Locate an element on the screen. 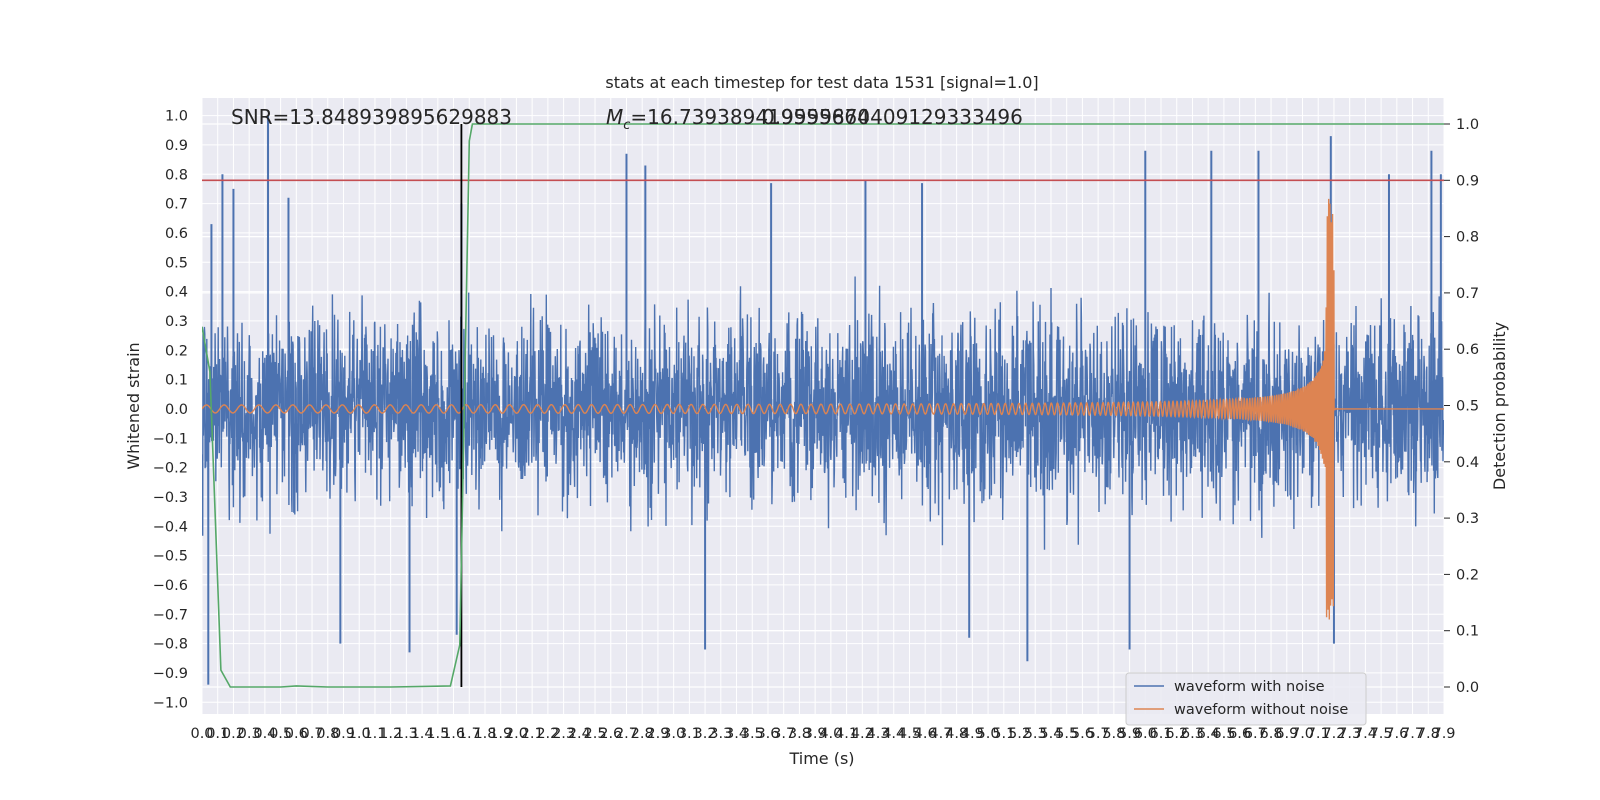  y-tick-label-right: 0.7 is located at coordinates (1467, 294).